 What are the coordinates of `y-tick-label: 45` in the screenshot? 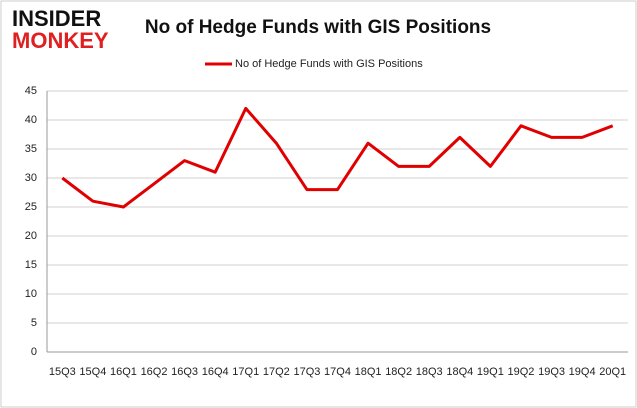 It's located at (31, 91).